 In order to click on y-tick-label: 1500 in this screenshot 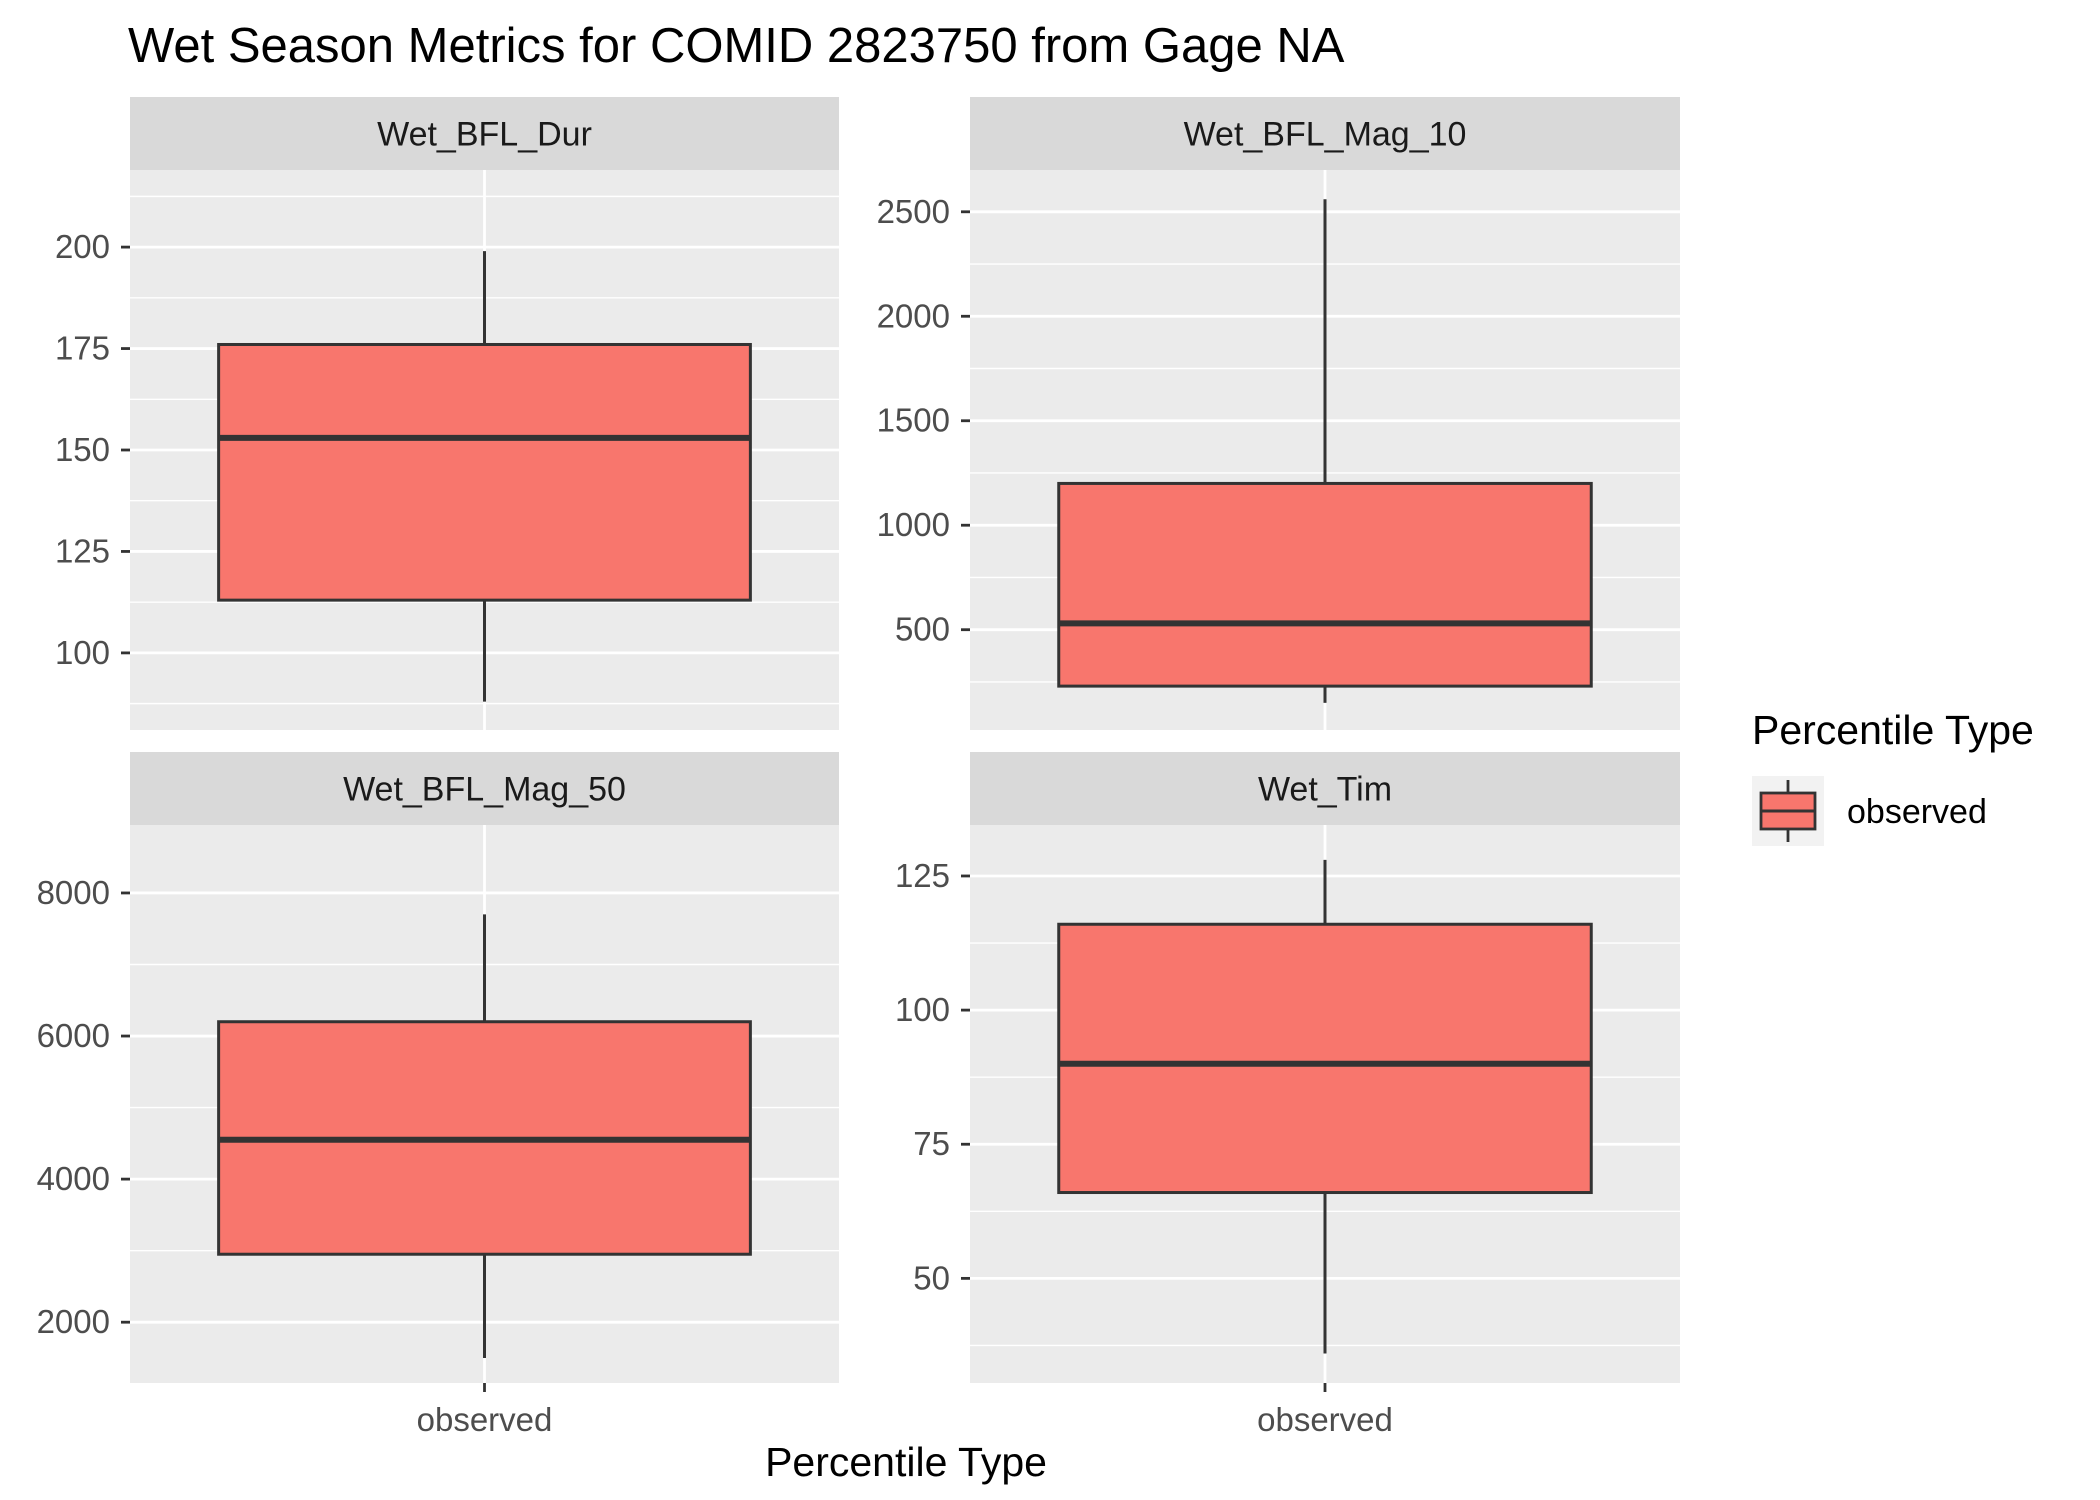, I will do `click(913, 420)`.